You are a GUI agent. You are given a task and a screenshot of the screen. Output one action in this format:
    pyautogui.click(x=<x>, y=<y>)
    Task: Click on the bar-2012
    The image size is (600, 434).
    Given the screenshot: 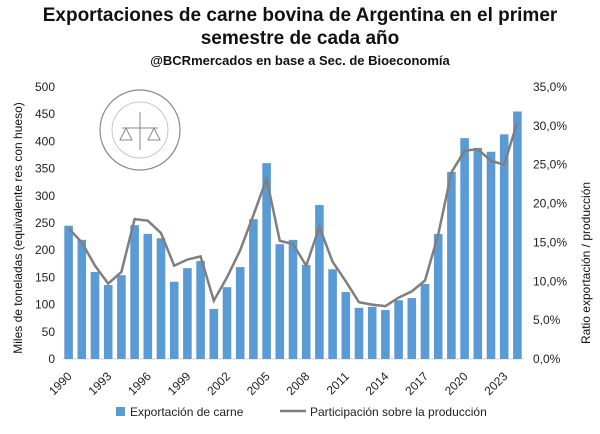 What is the action you would take?
    pyautogui.click(x=359, y=333)
    